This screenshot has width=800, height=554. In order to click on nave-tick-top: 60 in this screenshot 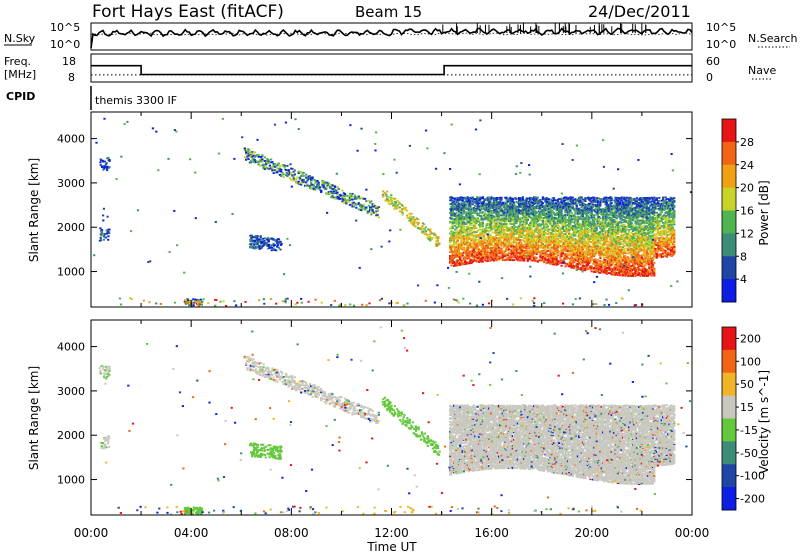, I will do `click(713, 61)`.